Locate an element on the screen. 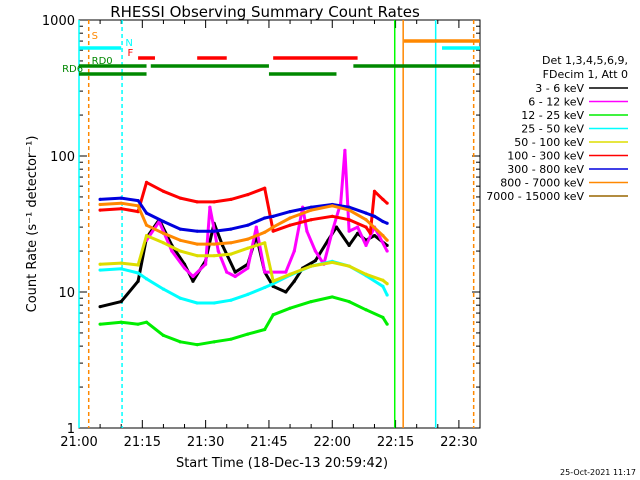 This screenshot has width=640, height=480. y-axis-label: Count Rate (s⁻¹ detector⁻¹) is located at coordinates (32, 224).